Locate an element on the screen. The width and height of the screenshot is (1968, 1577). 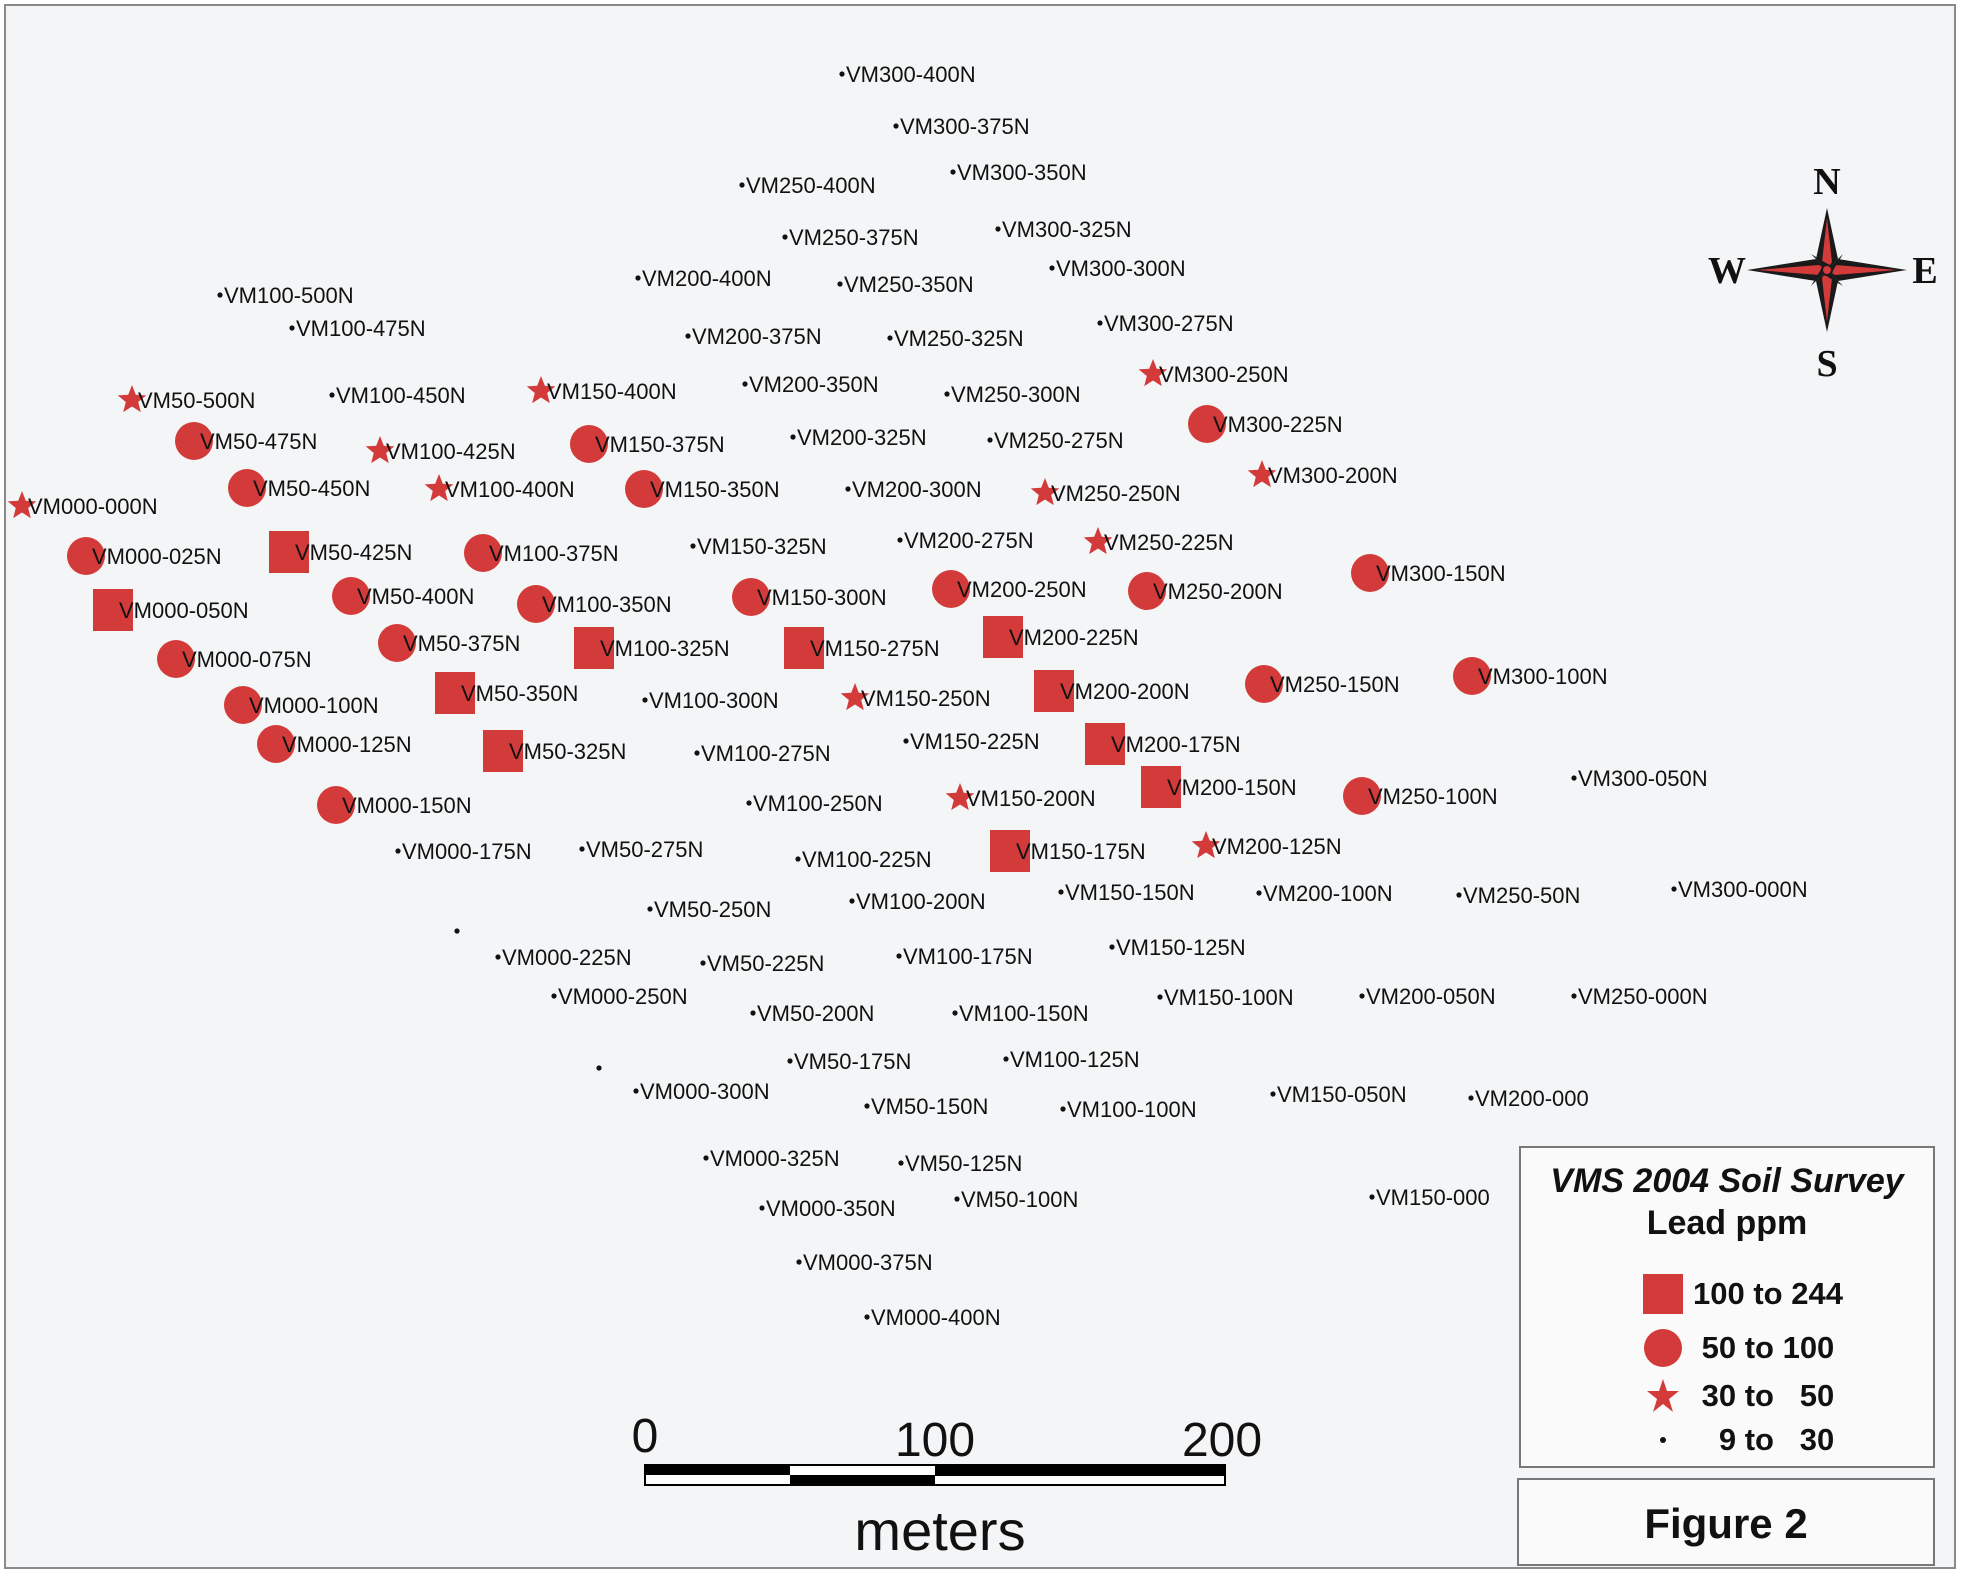
sample-point: VM300-000N is located at coordinates (1739, 889).